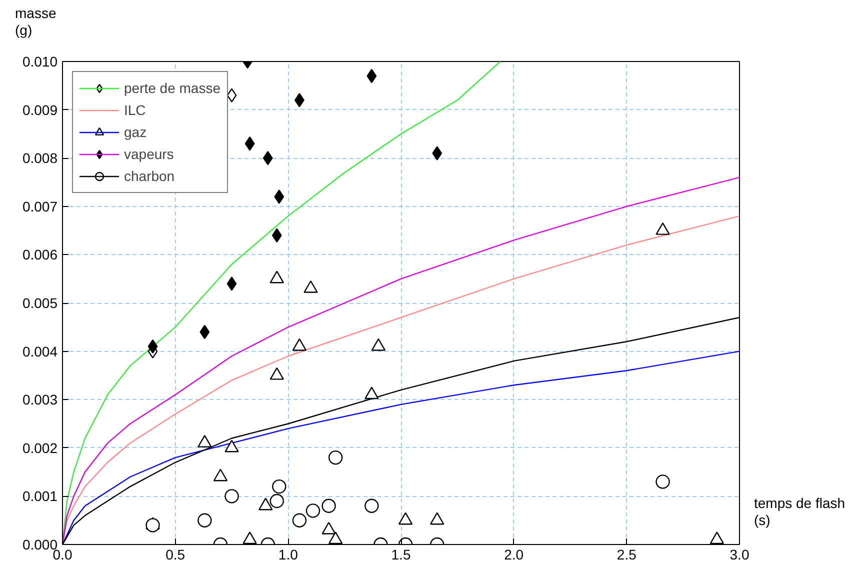  I want to click on legend-label: gaz, so click(135, 132).